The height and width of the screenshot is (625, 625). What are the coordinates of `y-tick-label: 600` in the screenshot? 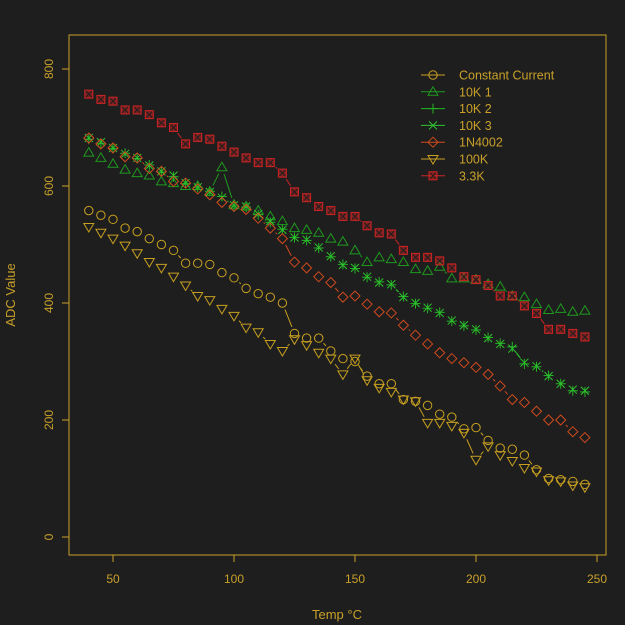 It's located at (49, 186).